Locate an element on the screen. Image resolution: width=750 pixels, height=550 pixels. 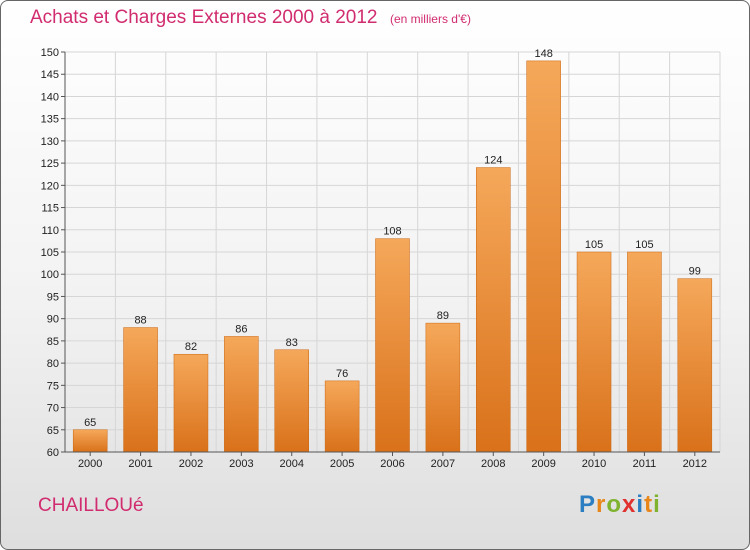
y-tick-label: 105 is located at coordinates (50, 253).